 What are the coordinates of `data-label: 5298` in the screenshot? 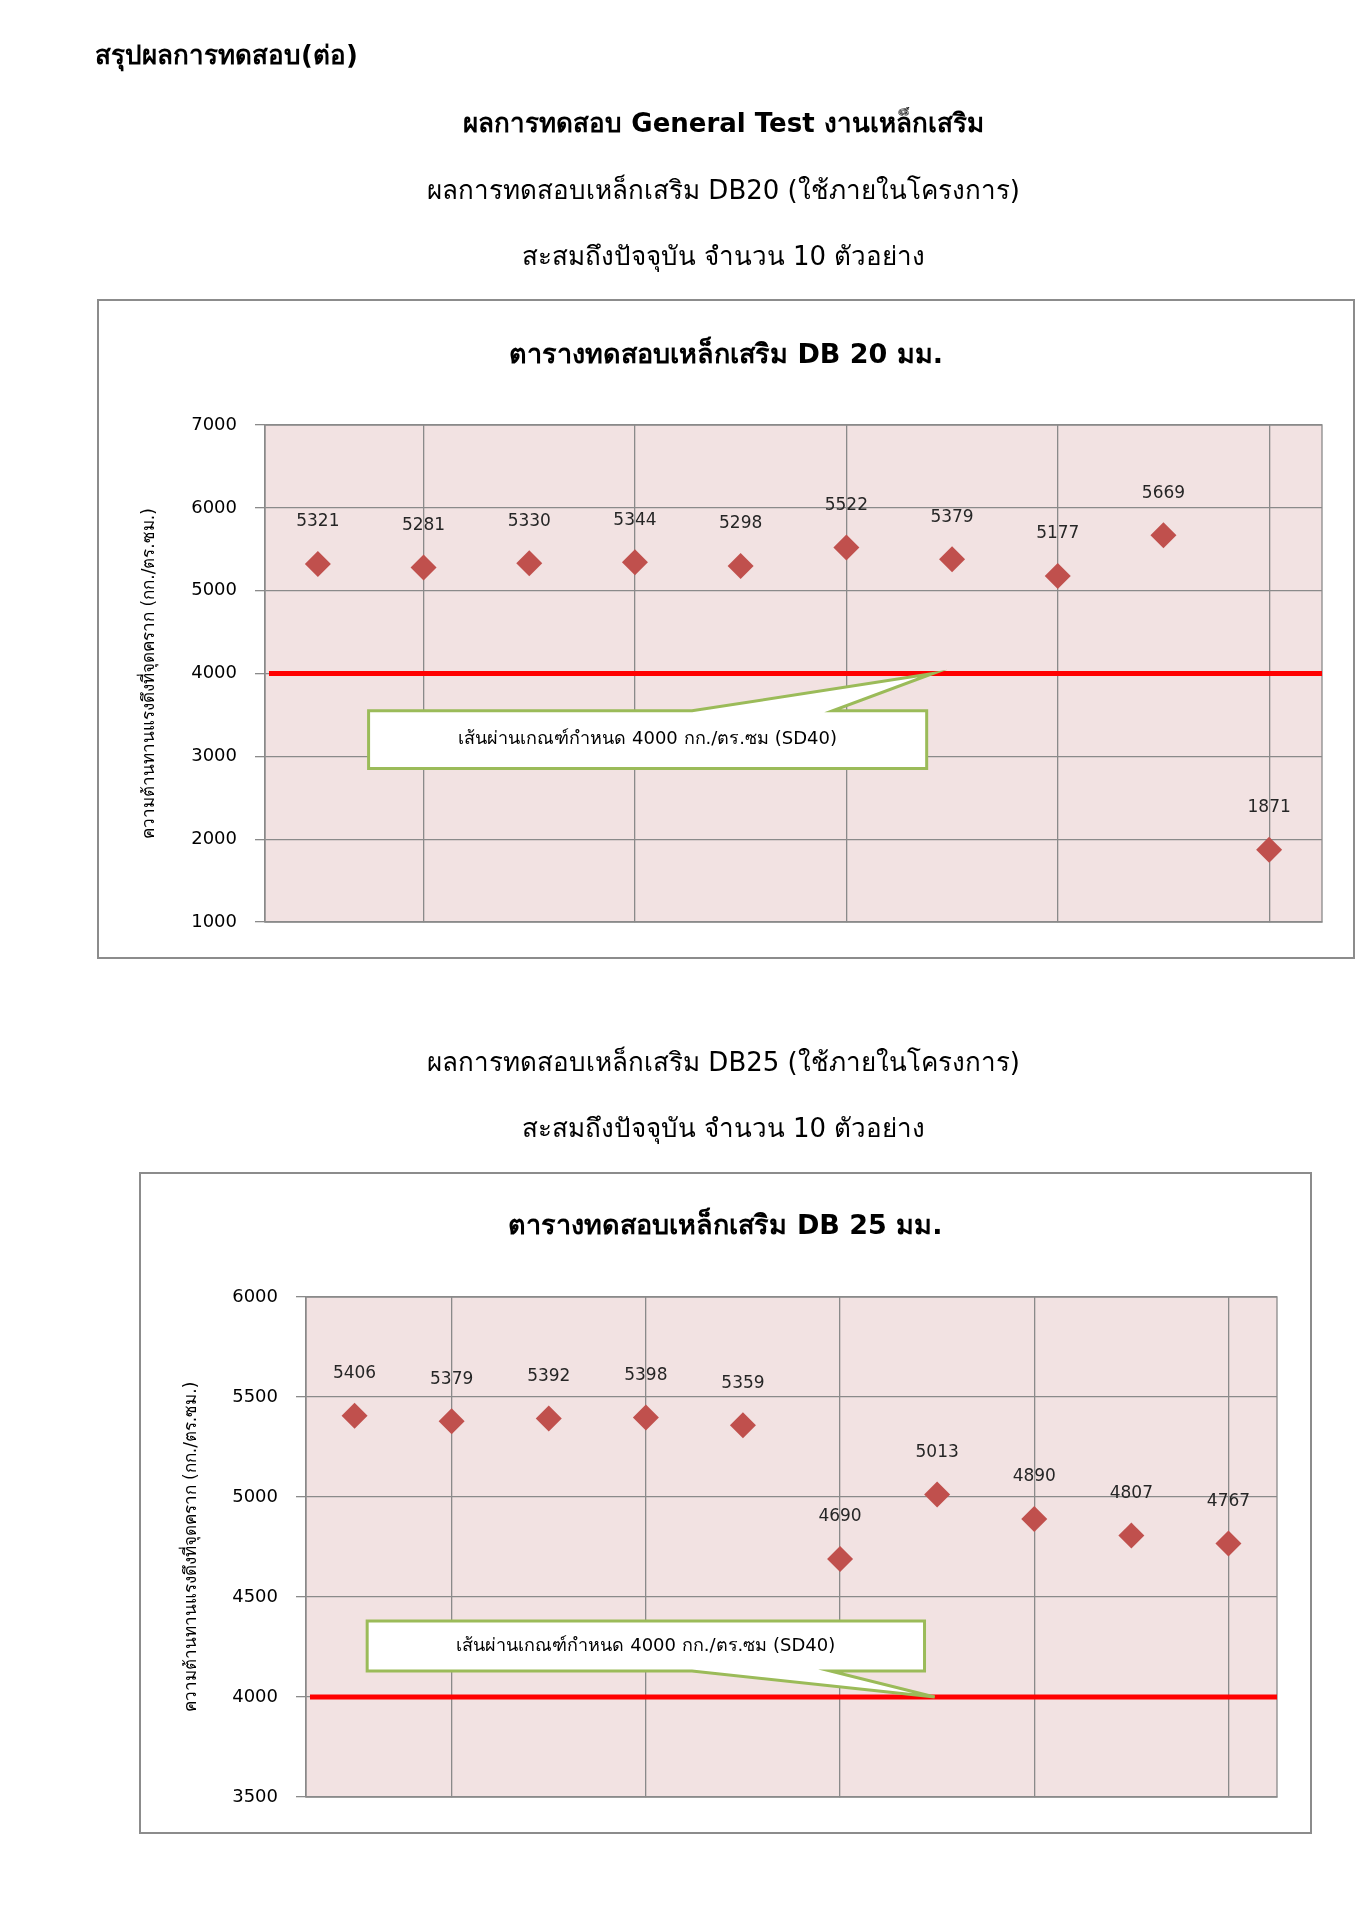 It's located at (741, 522).